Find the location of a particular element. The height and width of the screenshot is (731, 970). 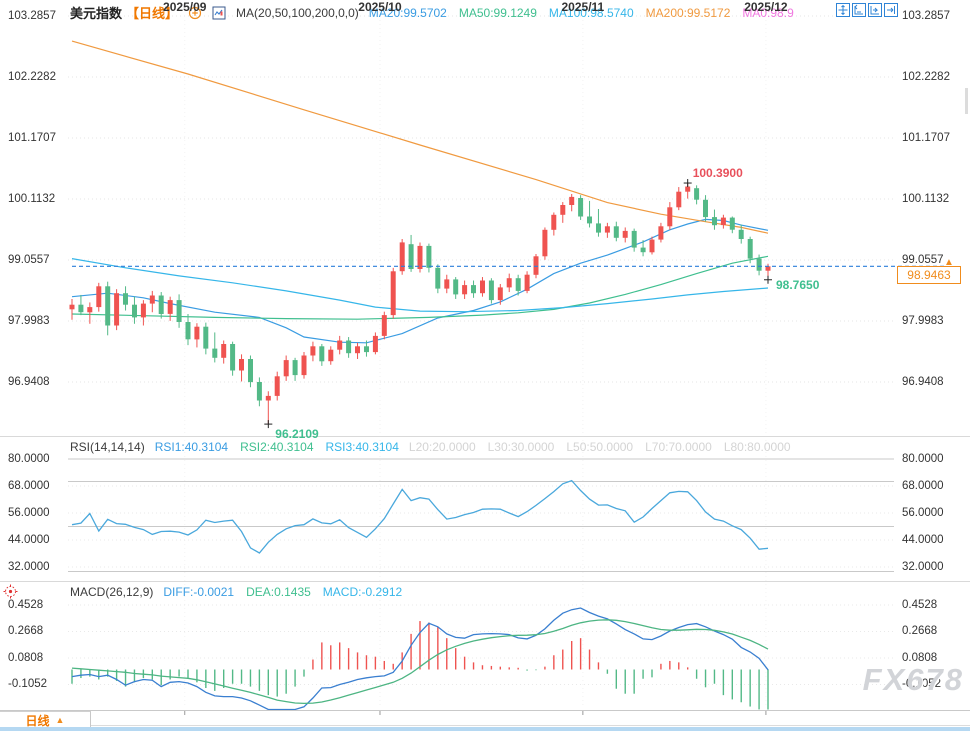

macd-histogram is located at coordinates (420, 665).